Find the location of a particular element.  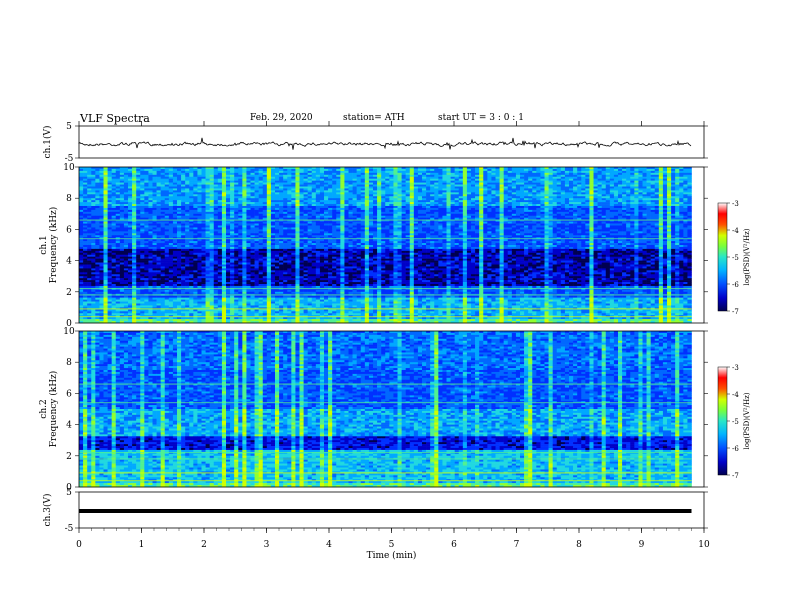

ch1-spectrogram-colorbar-label: log(PSD)(V²/Hz) is located at coordinates (747, 256).